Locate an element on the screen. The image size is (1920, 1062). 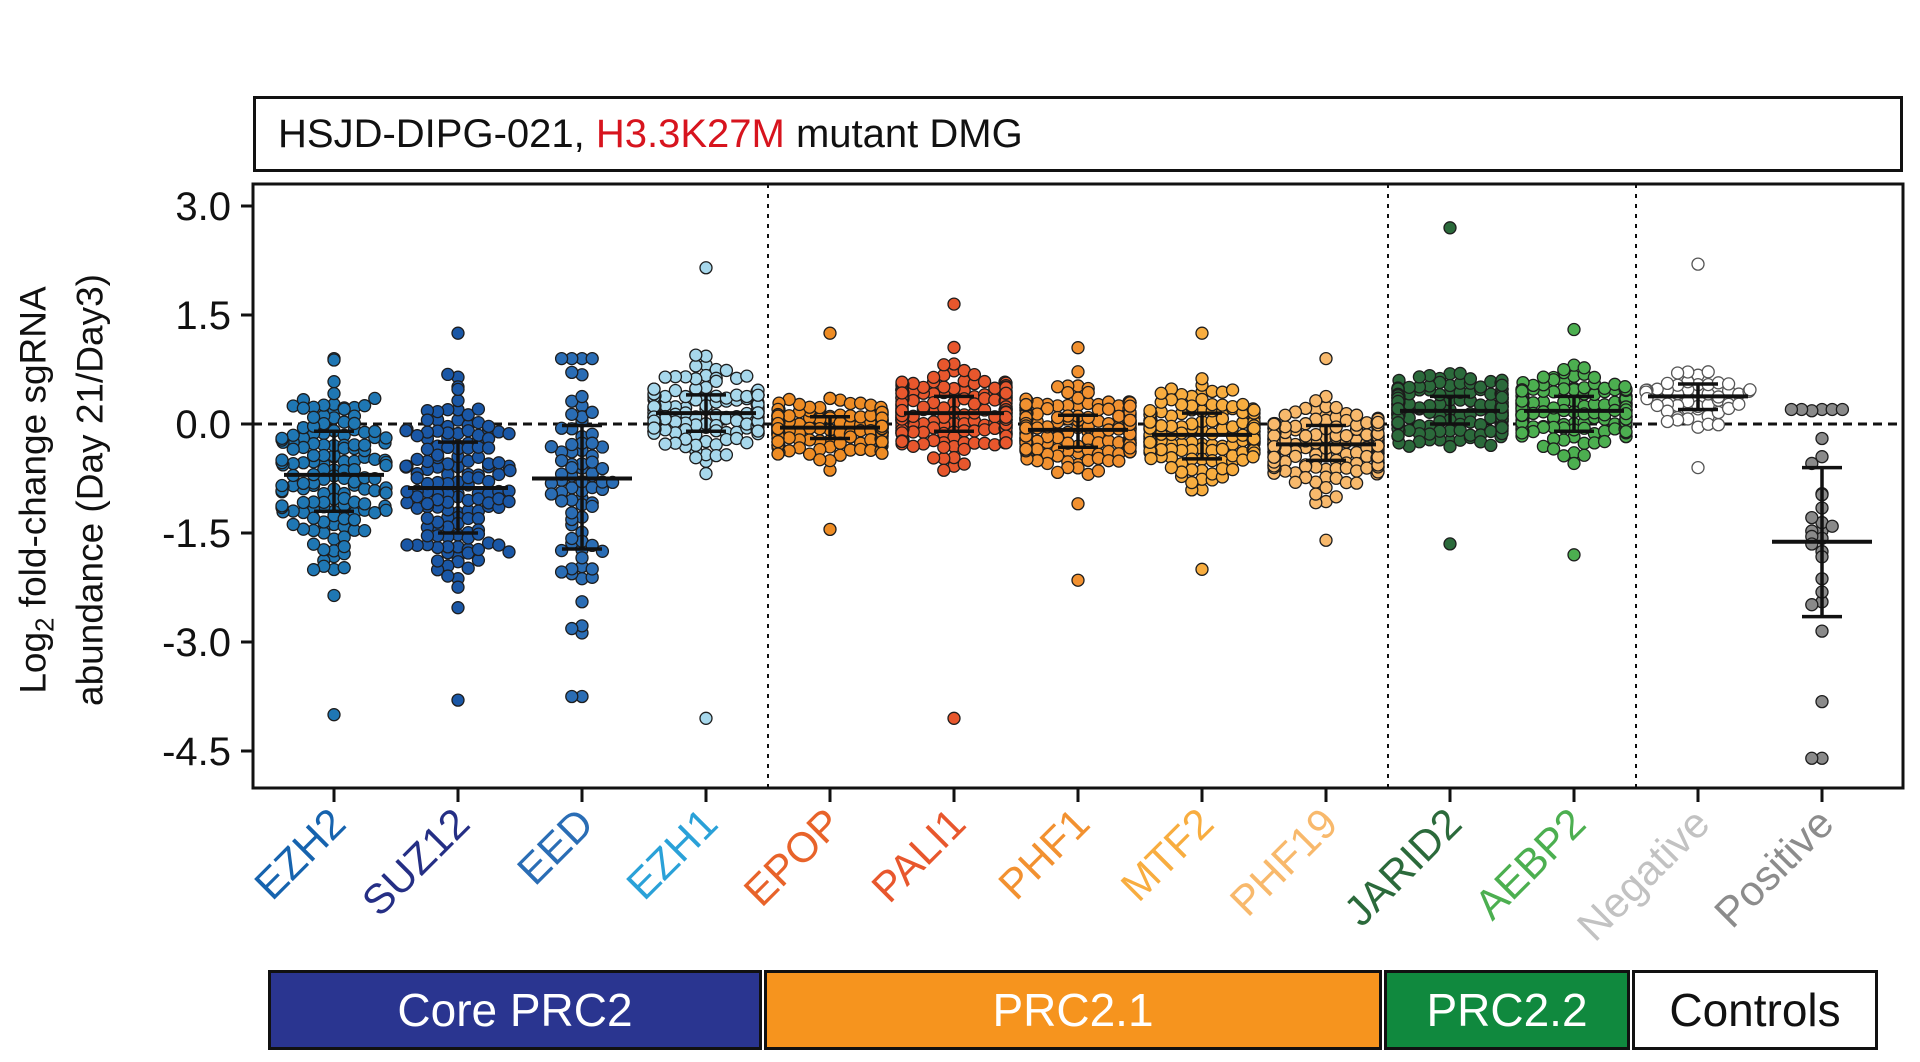
y-tick-label: 1.5 is located at coordinates (203, 316).